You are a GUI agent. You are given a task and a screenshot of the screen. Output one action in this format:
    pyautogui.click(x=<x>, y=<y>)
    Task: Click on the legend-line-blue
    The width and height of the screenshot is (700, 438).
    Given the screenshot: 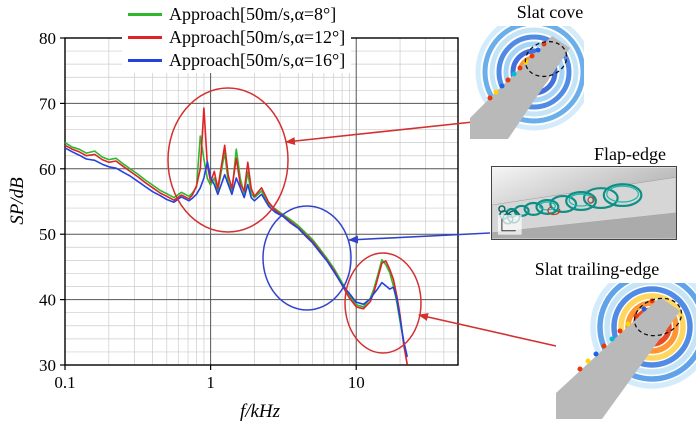 What is the action you would take?
    pyautogui.click(x=145, y=60)
    